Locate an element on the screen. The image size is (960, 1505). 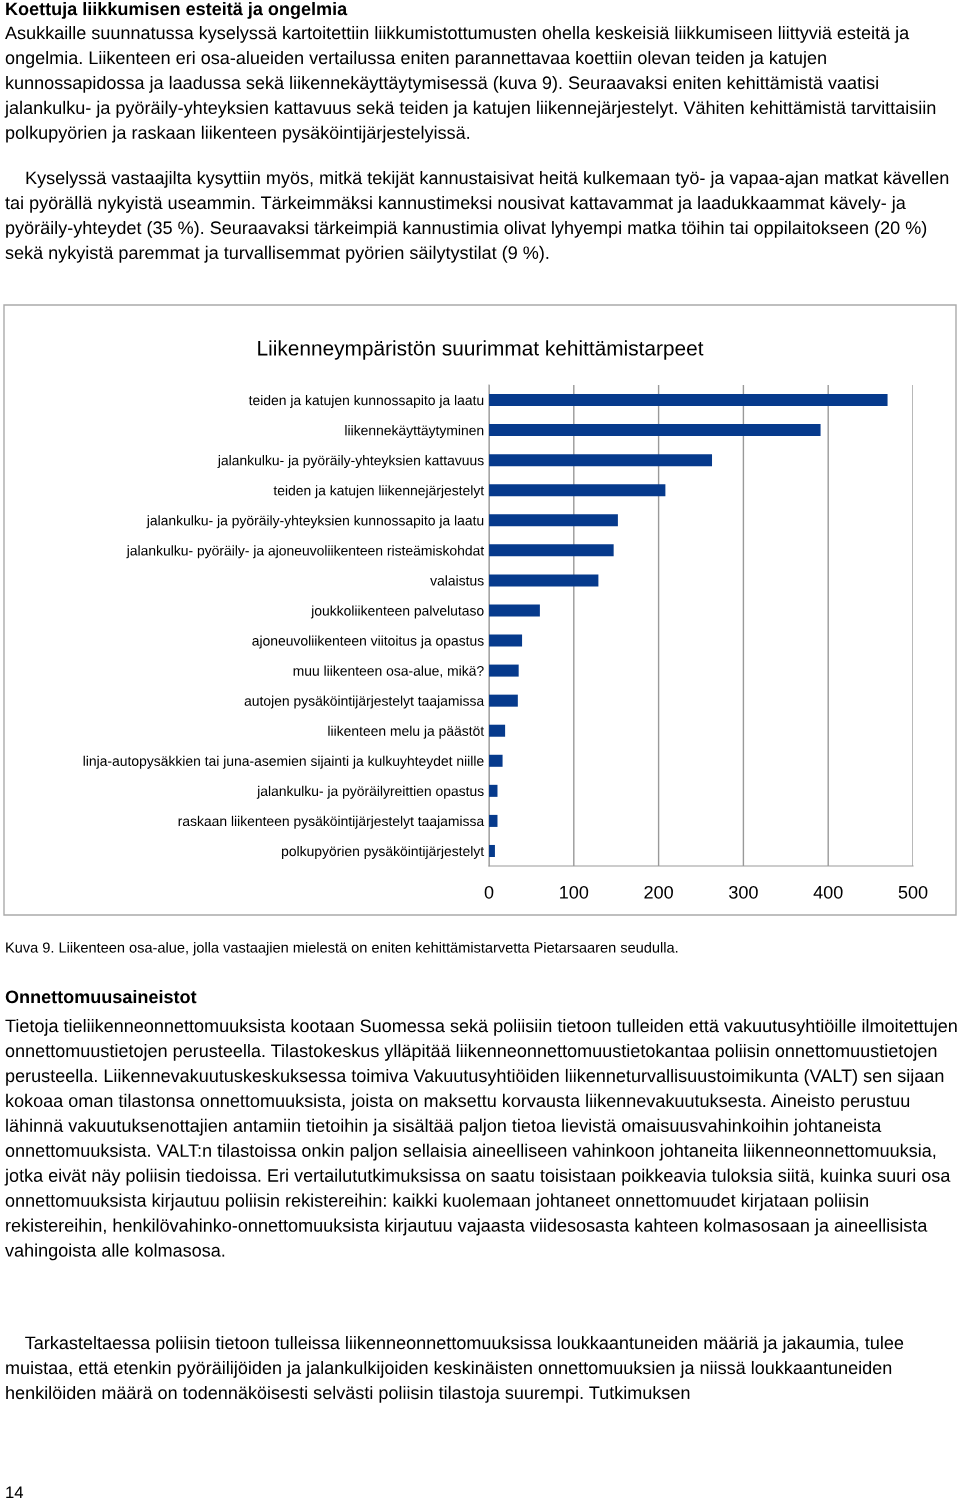
y-tick-label: valaistus is located at coordinates (457, 580).